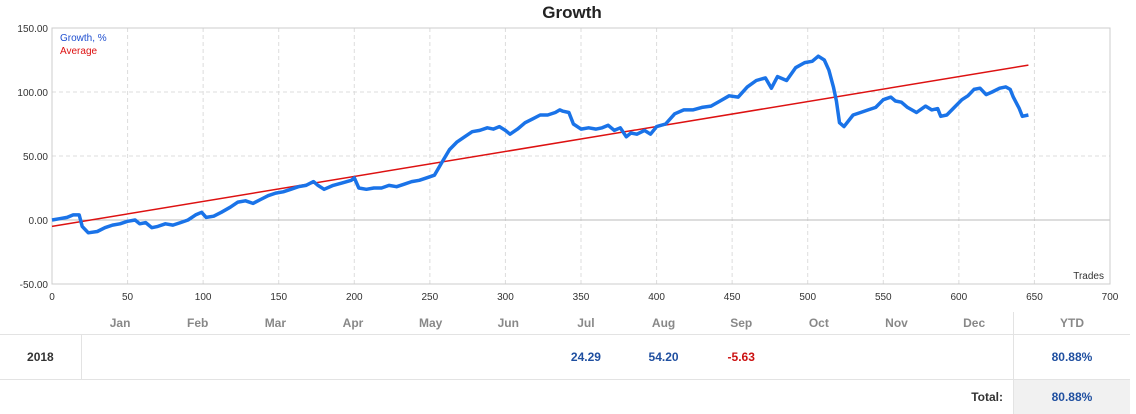 The image size is (1136, 414). What do you see at coordinates (581, 297) in the screenshot?
I see `x-tick-label: 350` at bounding box center [581, 297].